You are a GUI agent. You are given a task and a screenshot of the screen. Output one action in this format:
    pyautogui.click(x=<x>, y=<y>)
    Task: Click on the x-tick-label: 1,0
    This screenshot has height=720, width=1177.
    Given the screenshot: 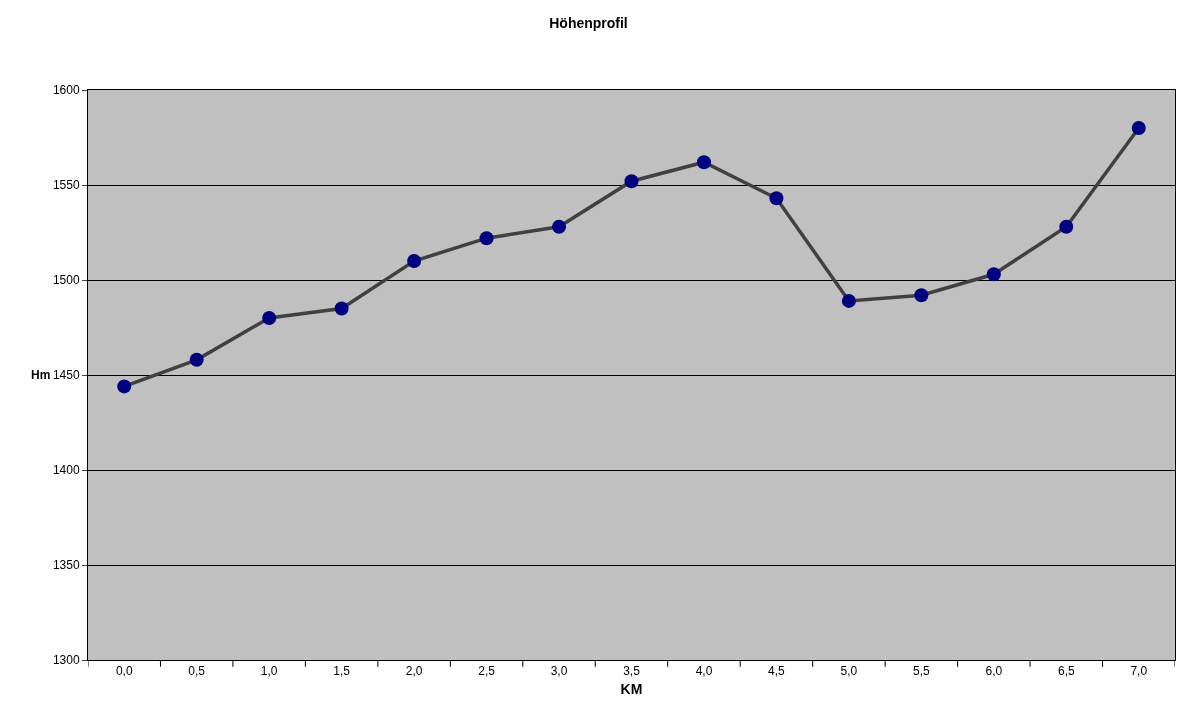 What is the action you would take?
    pyautogui.click(x=269, y=671)
    